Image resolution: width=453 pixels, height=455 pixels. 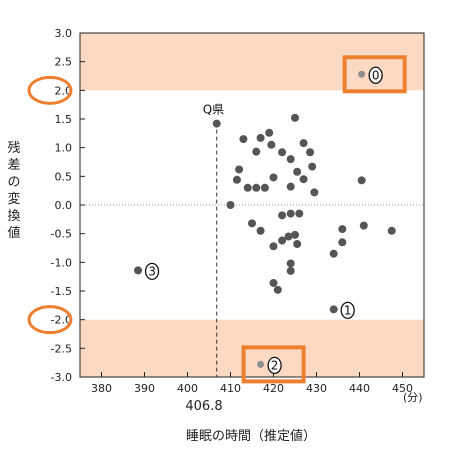 I want to click on point-label-q: Q県, so click(x=213, y=110).